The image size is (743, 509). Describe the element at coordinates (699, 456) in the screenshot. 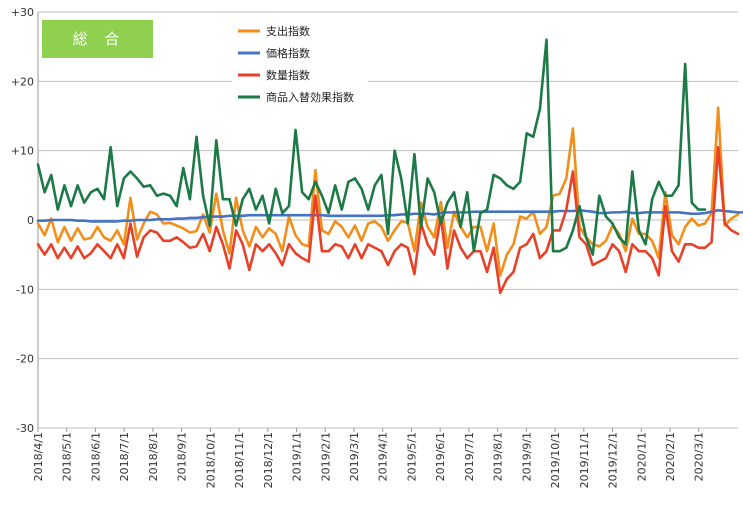

I see `x-tick-label: 2020/3/1` at that location.